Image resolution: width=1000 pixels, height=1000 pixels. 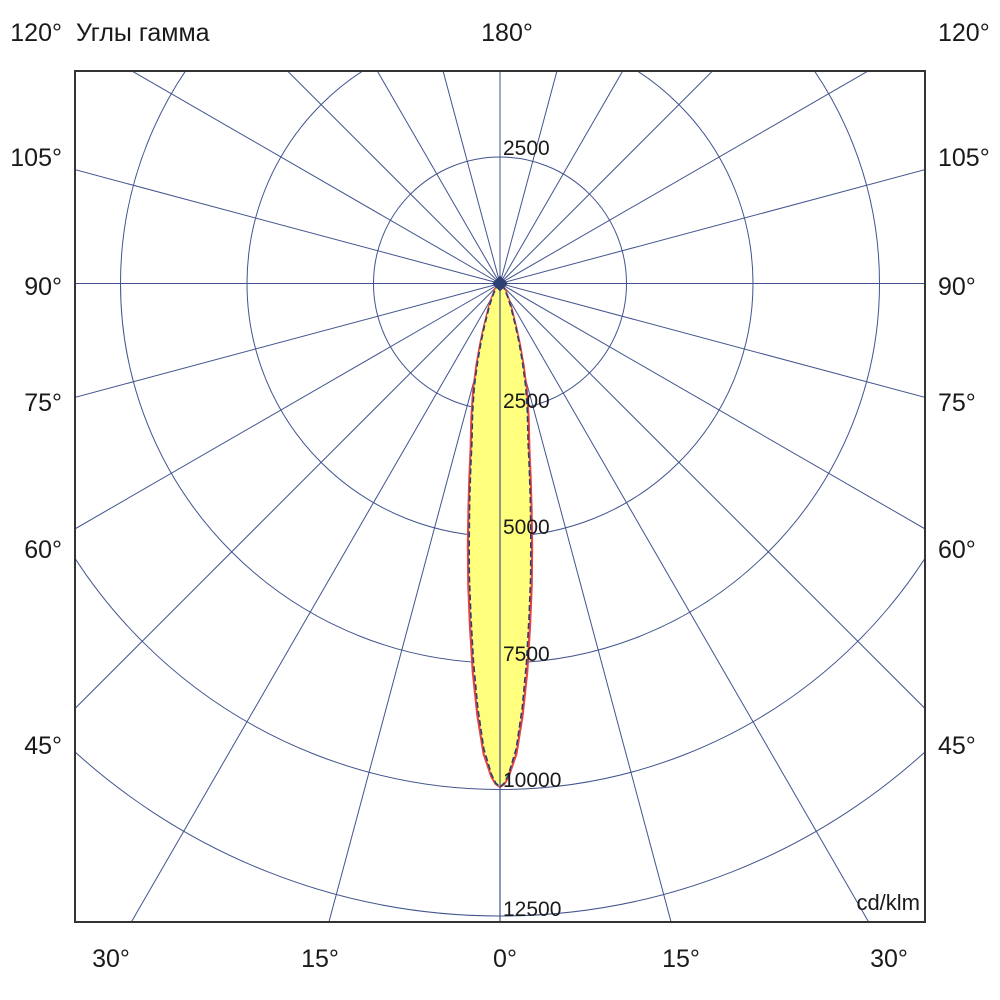 I want to click on angle-label-right-90: 90°, so click(x=957, y=287).